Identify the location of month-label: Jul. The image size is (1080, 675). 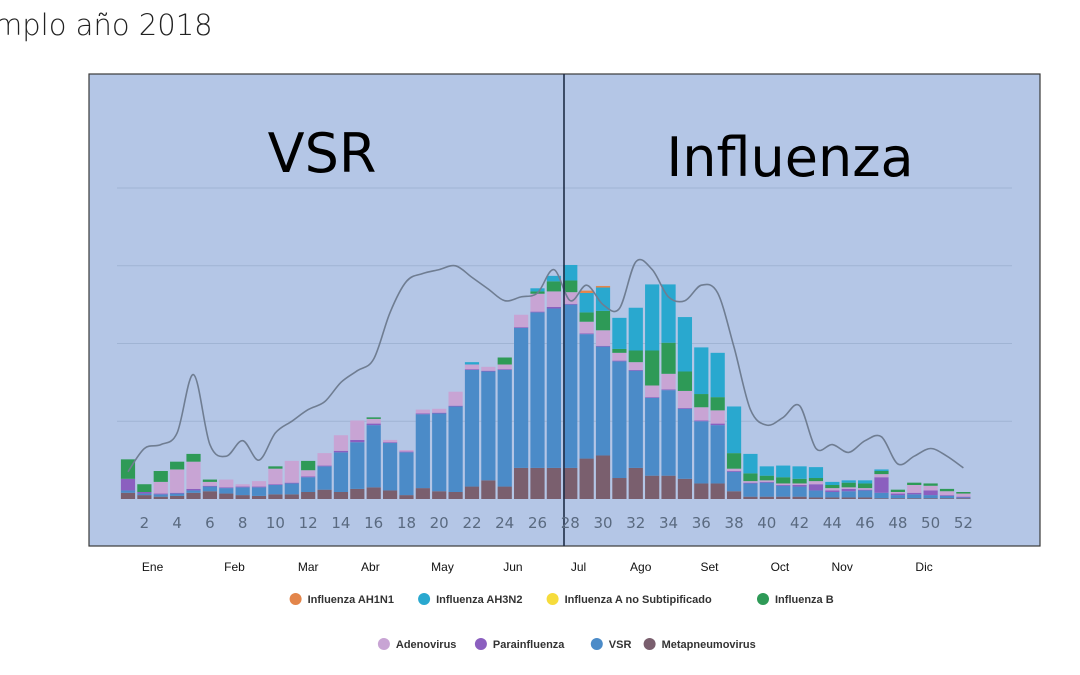
(578, 567).